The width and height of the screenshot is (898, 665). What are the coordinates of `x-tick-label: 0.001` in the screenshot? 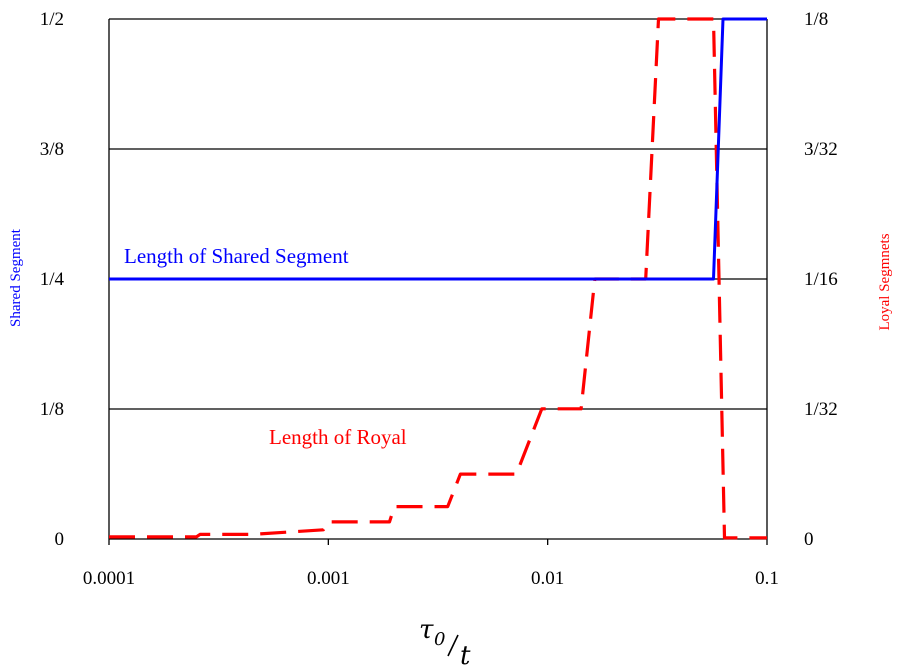 It's located at (328, 578).